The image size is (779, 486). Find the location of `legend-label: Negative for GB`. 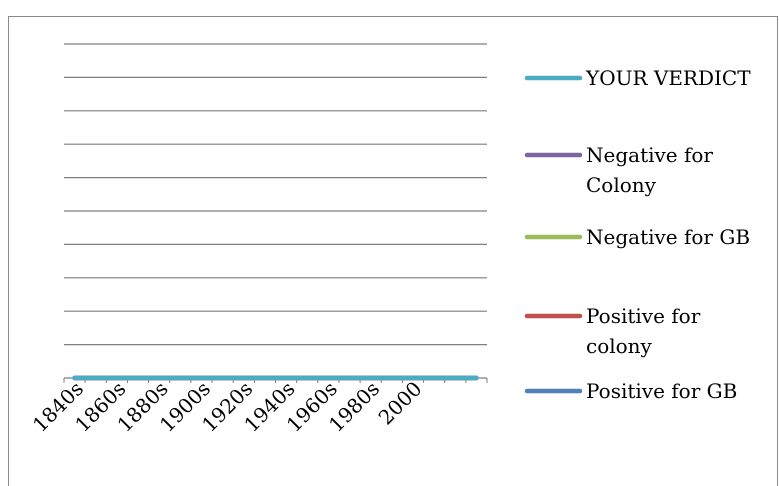

legend-label: Negative for GB is located at coordinates (668, 237).